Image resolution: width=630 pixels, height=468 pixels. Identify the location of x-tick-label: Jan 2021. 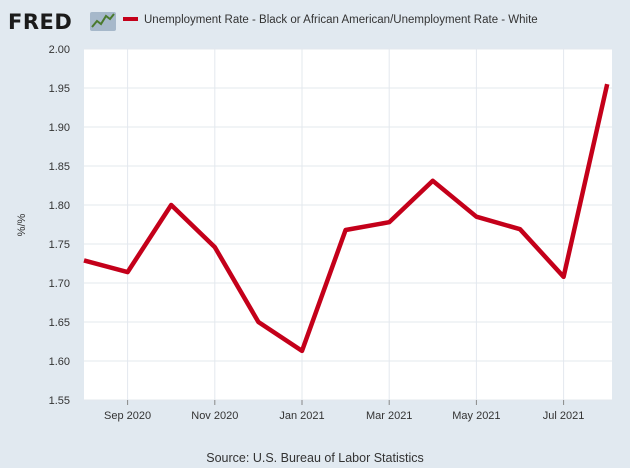
(301, 416).